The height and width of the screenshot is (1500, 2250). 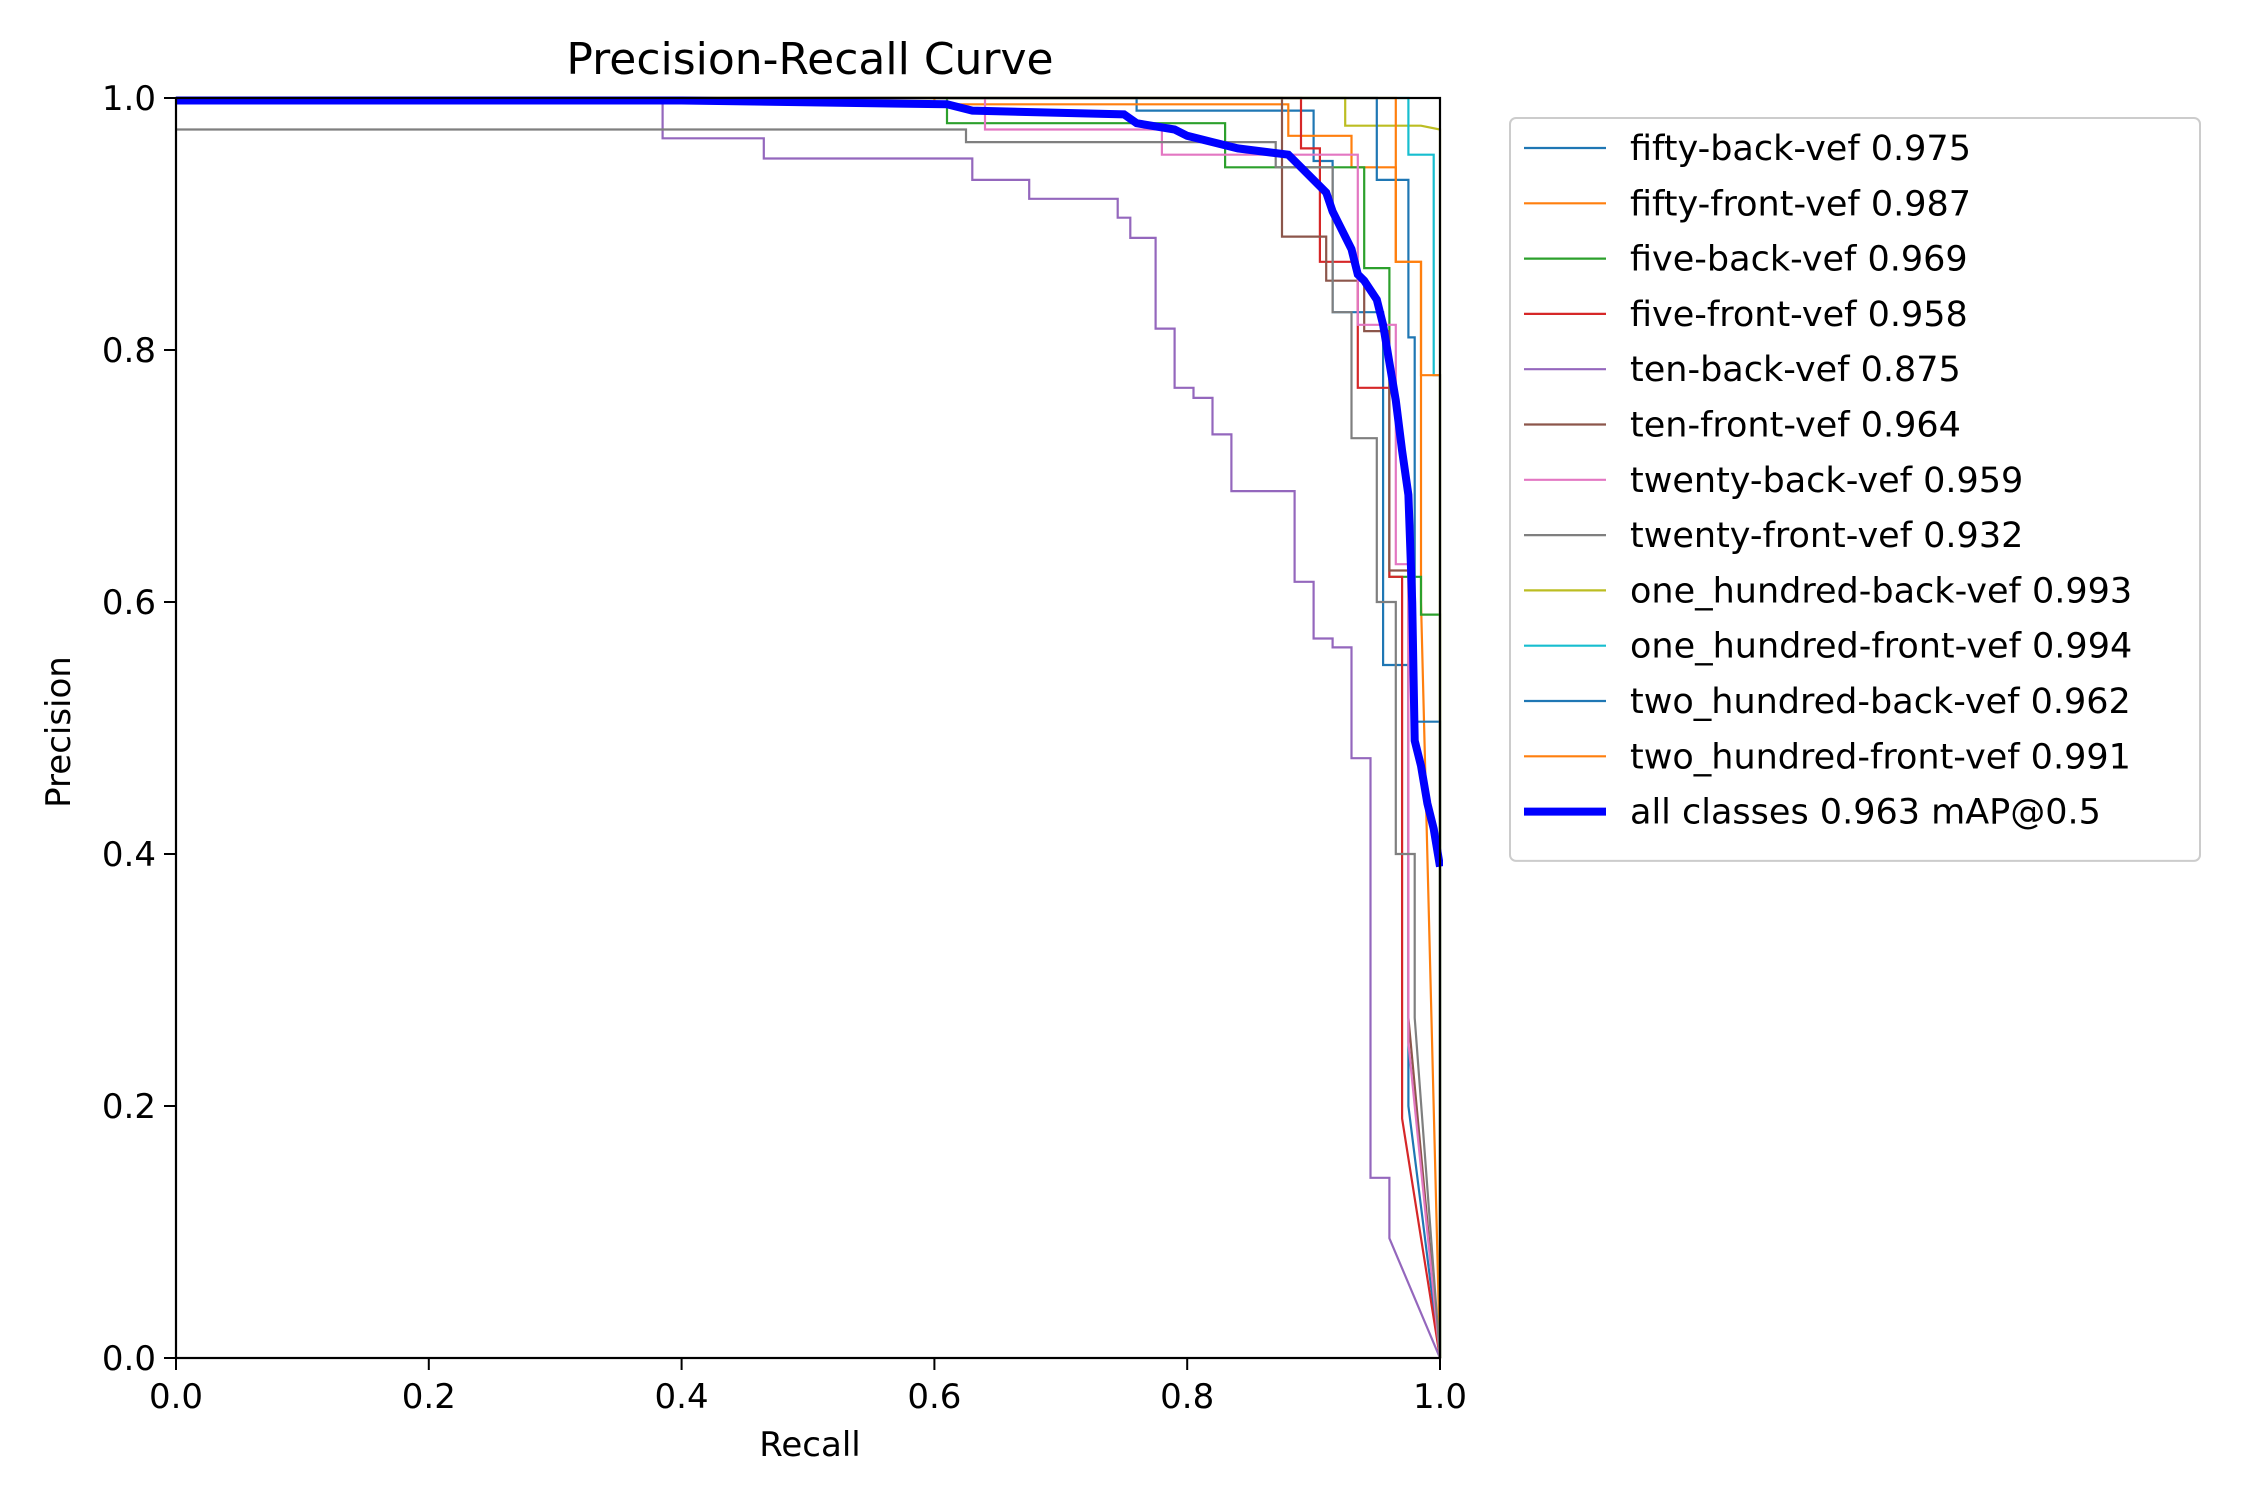 I want to click on legend-entry: fifty-front-vef 0.987, so click(x=1800, y=204).